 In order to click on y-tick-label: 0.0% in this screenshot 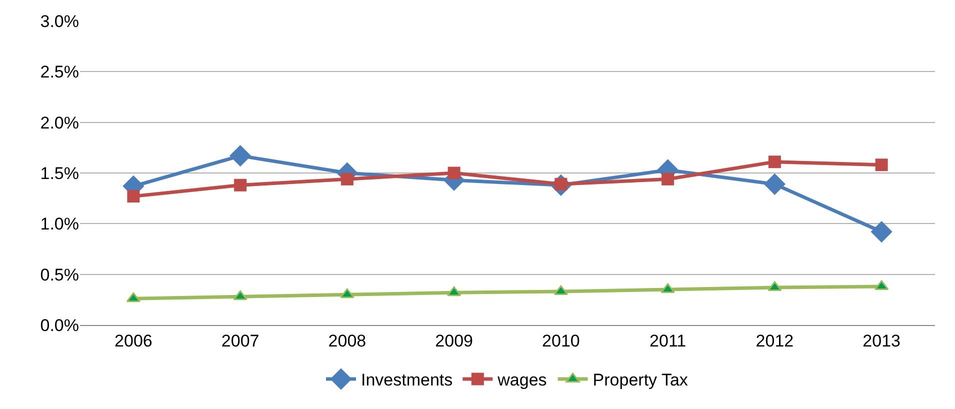, I will do `click(59, 325)`.